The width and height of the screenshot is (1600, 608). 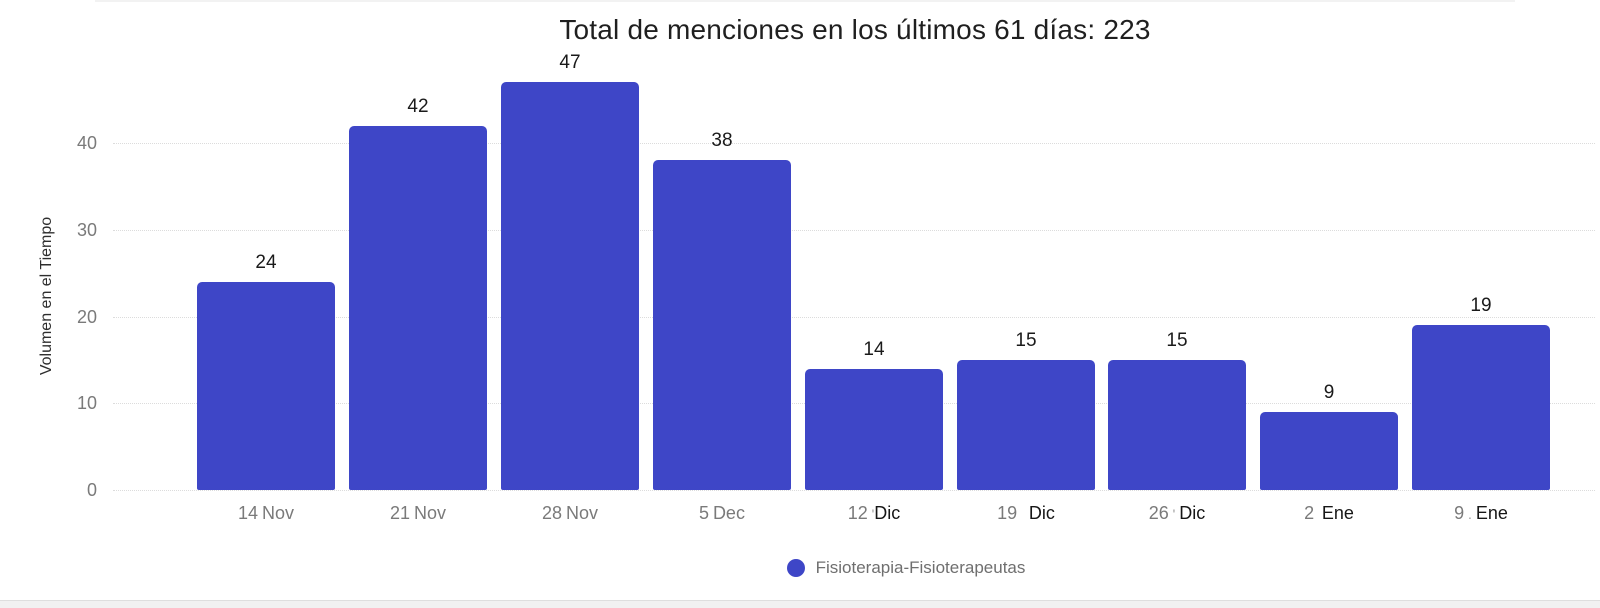 What do you see at coordinates (570, 286) in the screenshot?
I see `bar-28-nov` at bounding box center [570, 286].